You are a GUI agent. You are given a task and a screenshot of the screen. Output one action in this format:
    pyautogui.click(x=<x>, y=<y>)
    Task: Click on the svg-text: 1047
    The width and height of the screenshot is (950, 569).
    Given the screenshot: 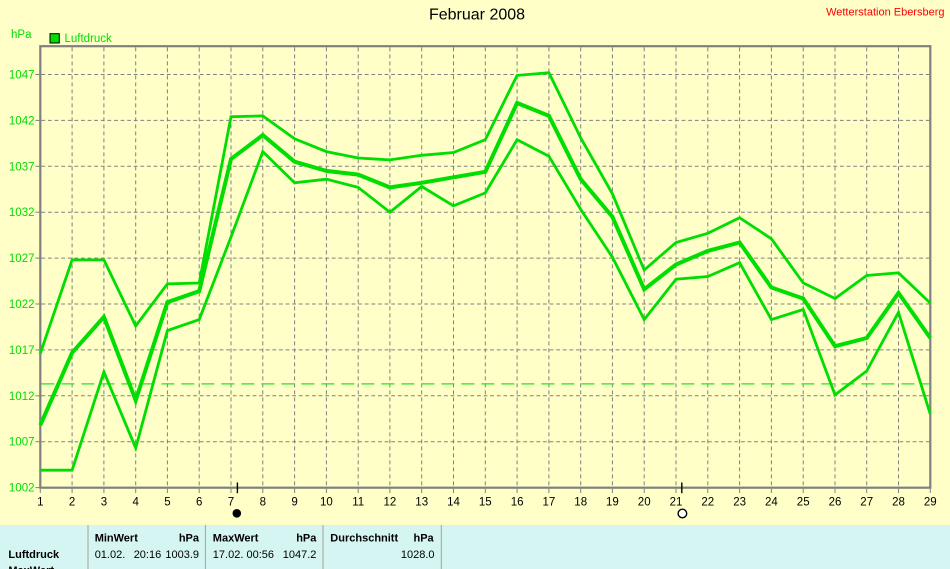 What is the action you would take?
    pyautogui.click(x=22, y=76)
    